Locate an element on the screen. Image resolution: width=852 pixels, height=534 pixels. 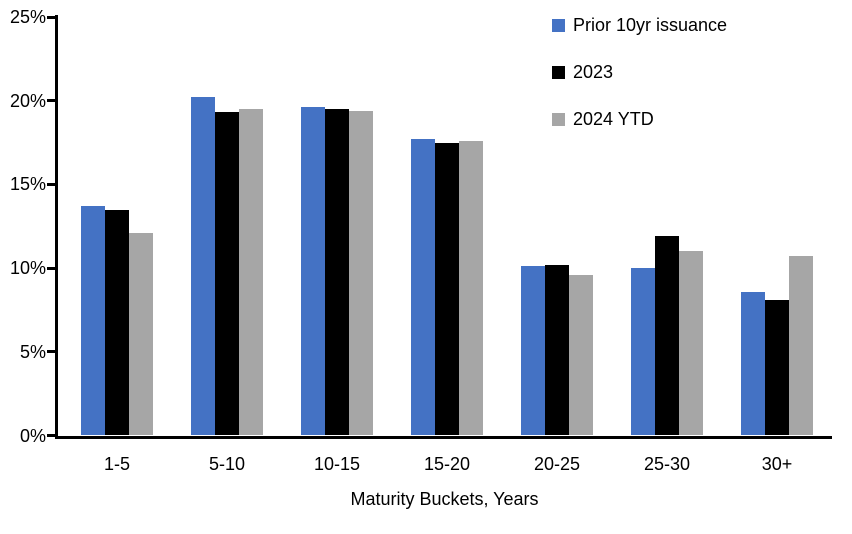
legend: Prior 10yr issuance 2023 2024 YTD is located at coordinates (639, 72).